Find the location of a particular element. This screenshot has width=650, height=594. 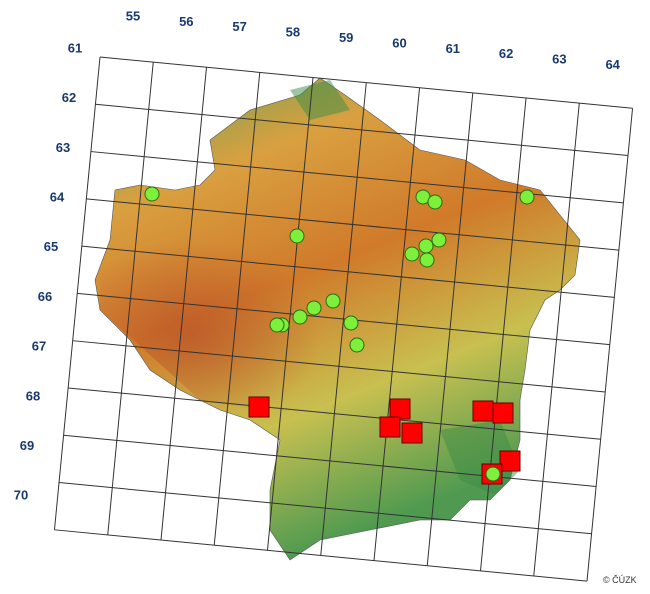

row-label: 64 is located at coordinates (57, 197).